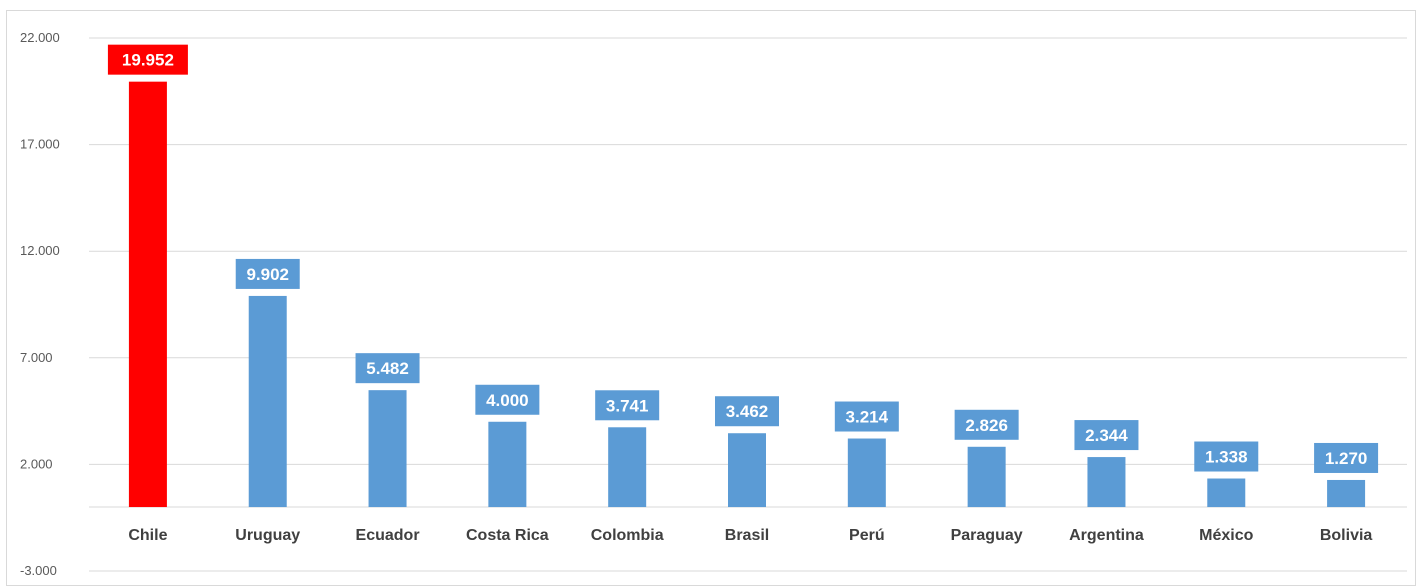 The width and height of the screenshot is (1419, 588). What do you see at coordinates (507, 535) in the screenshot?
I see `category-label: Costa Rica` at bounding box center [507, 535].